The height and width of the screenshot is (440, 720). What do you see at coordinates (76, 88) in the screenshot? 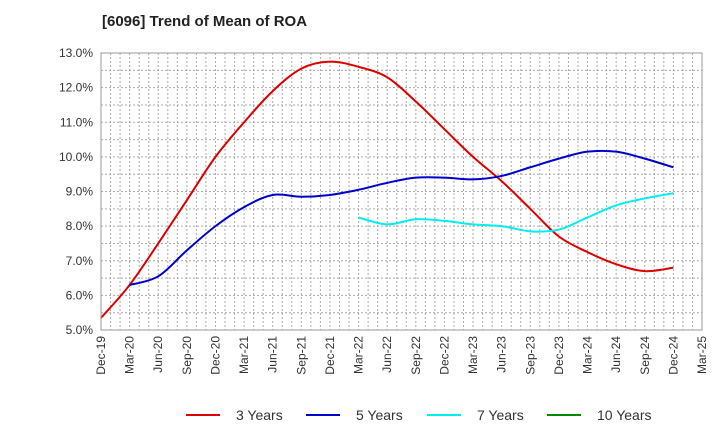
I see `y-tick-label: 12.0%` at bounding box center [76, 88].